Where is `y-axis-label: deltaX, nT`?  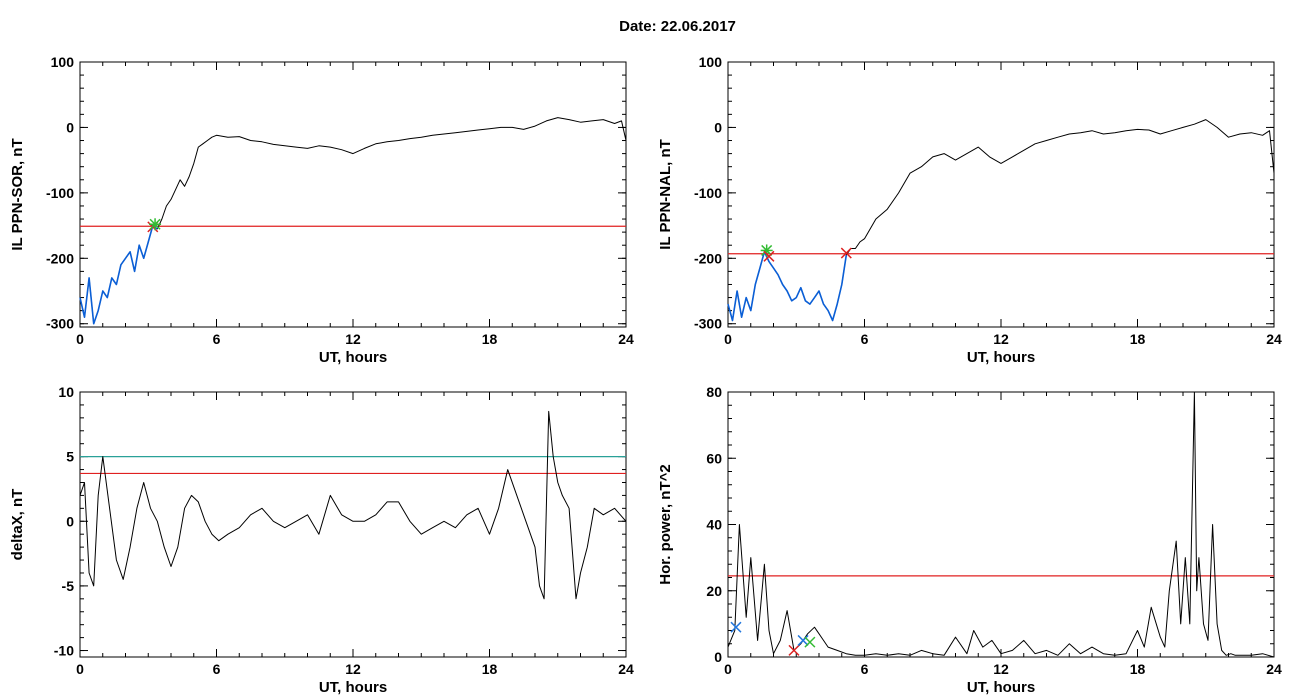 y-axis-label: deltaX, nT is located at coordinates (17, 525).